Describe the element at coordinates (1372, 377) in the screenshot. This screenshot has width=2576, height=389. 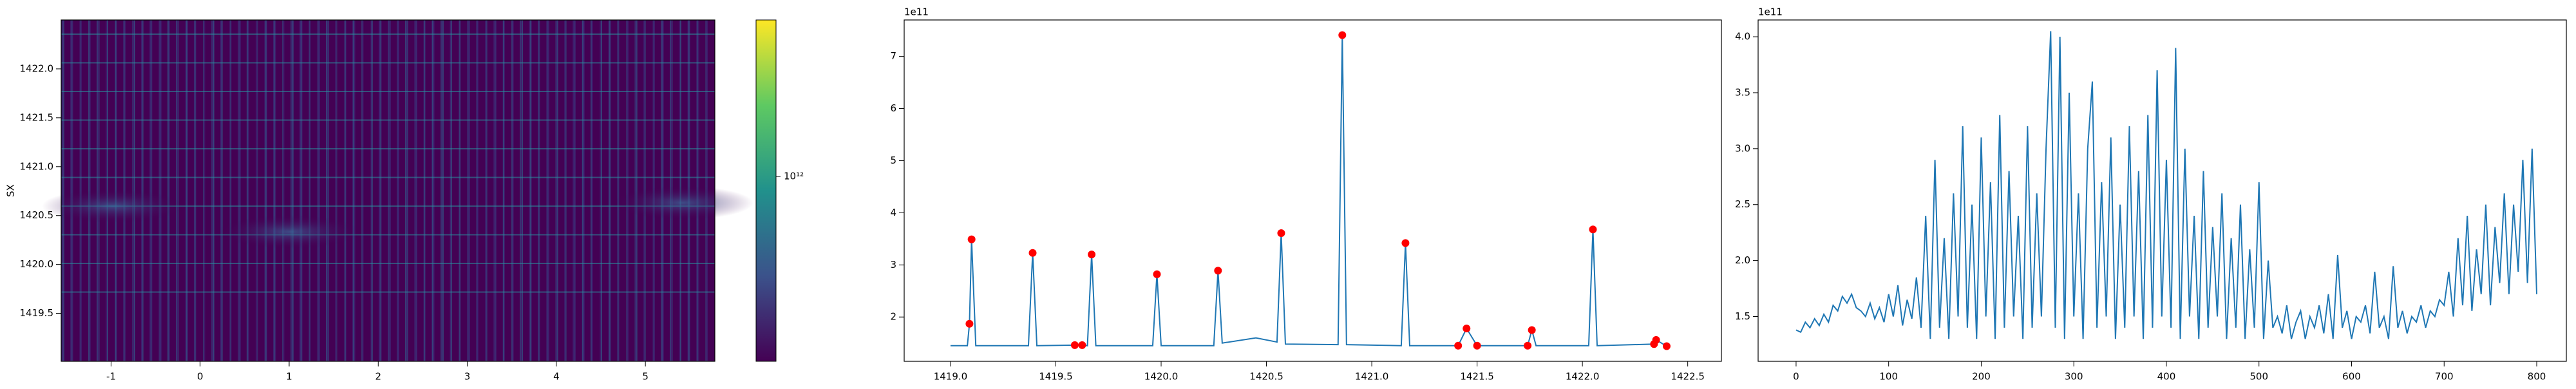
I see `x-tick-label: 1421.0` at that location.